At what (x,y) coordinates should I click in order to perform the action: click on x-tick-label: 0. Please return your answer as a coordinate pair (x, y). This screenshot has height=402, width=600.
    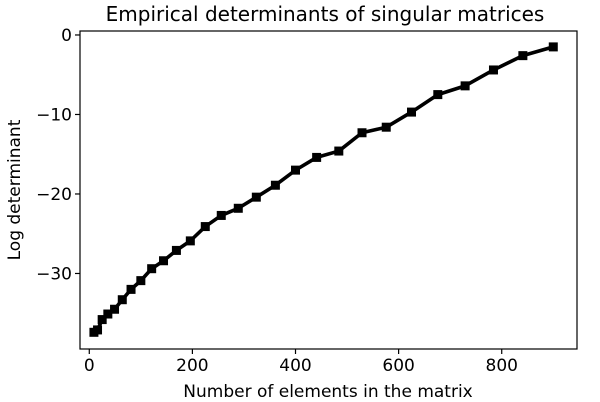
    Looking at the image, I should click on (89, 366).